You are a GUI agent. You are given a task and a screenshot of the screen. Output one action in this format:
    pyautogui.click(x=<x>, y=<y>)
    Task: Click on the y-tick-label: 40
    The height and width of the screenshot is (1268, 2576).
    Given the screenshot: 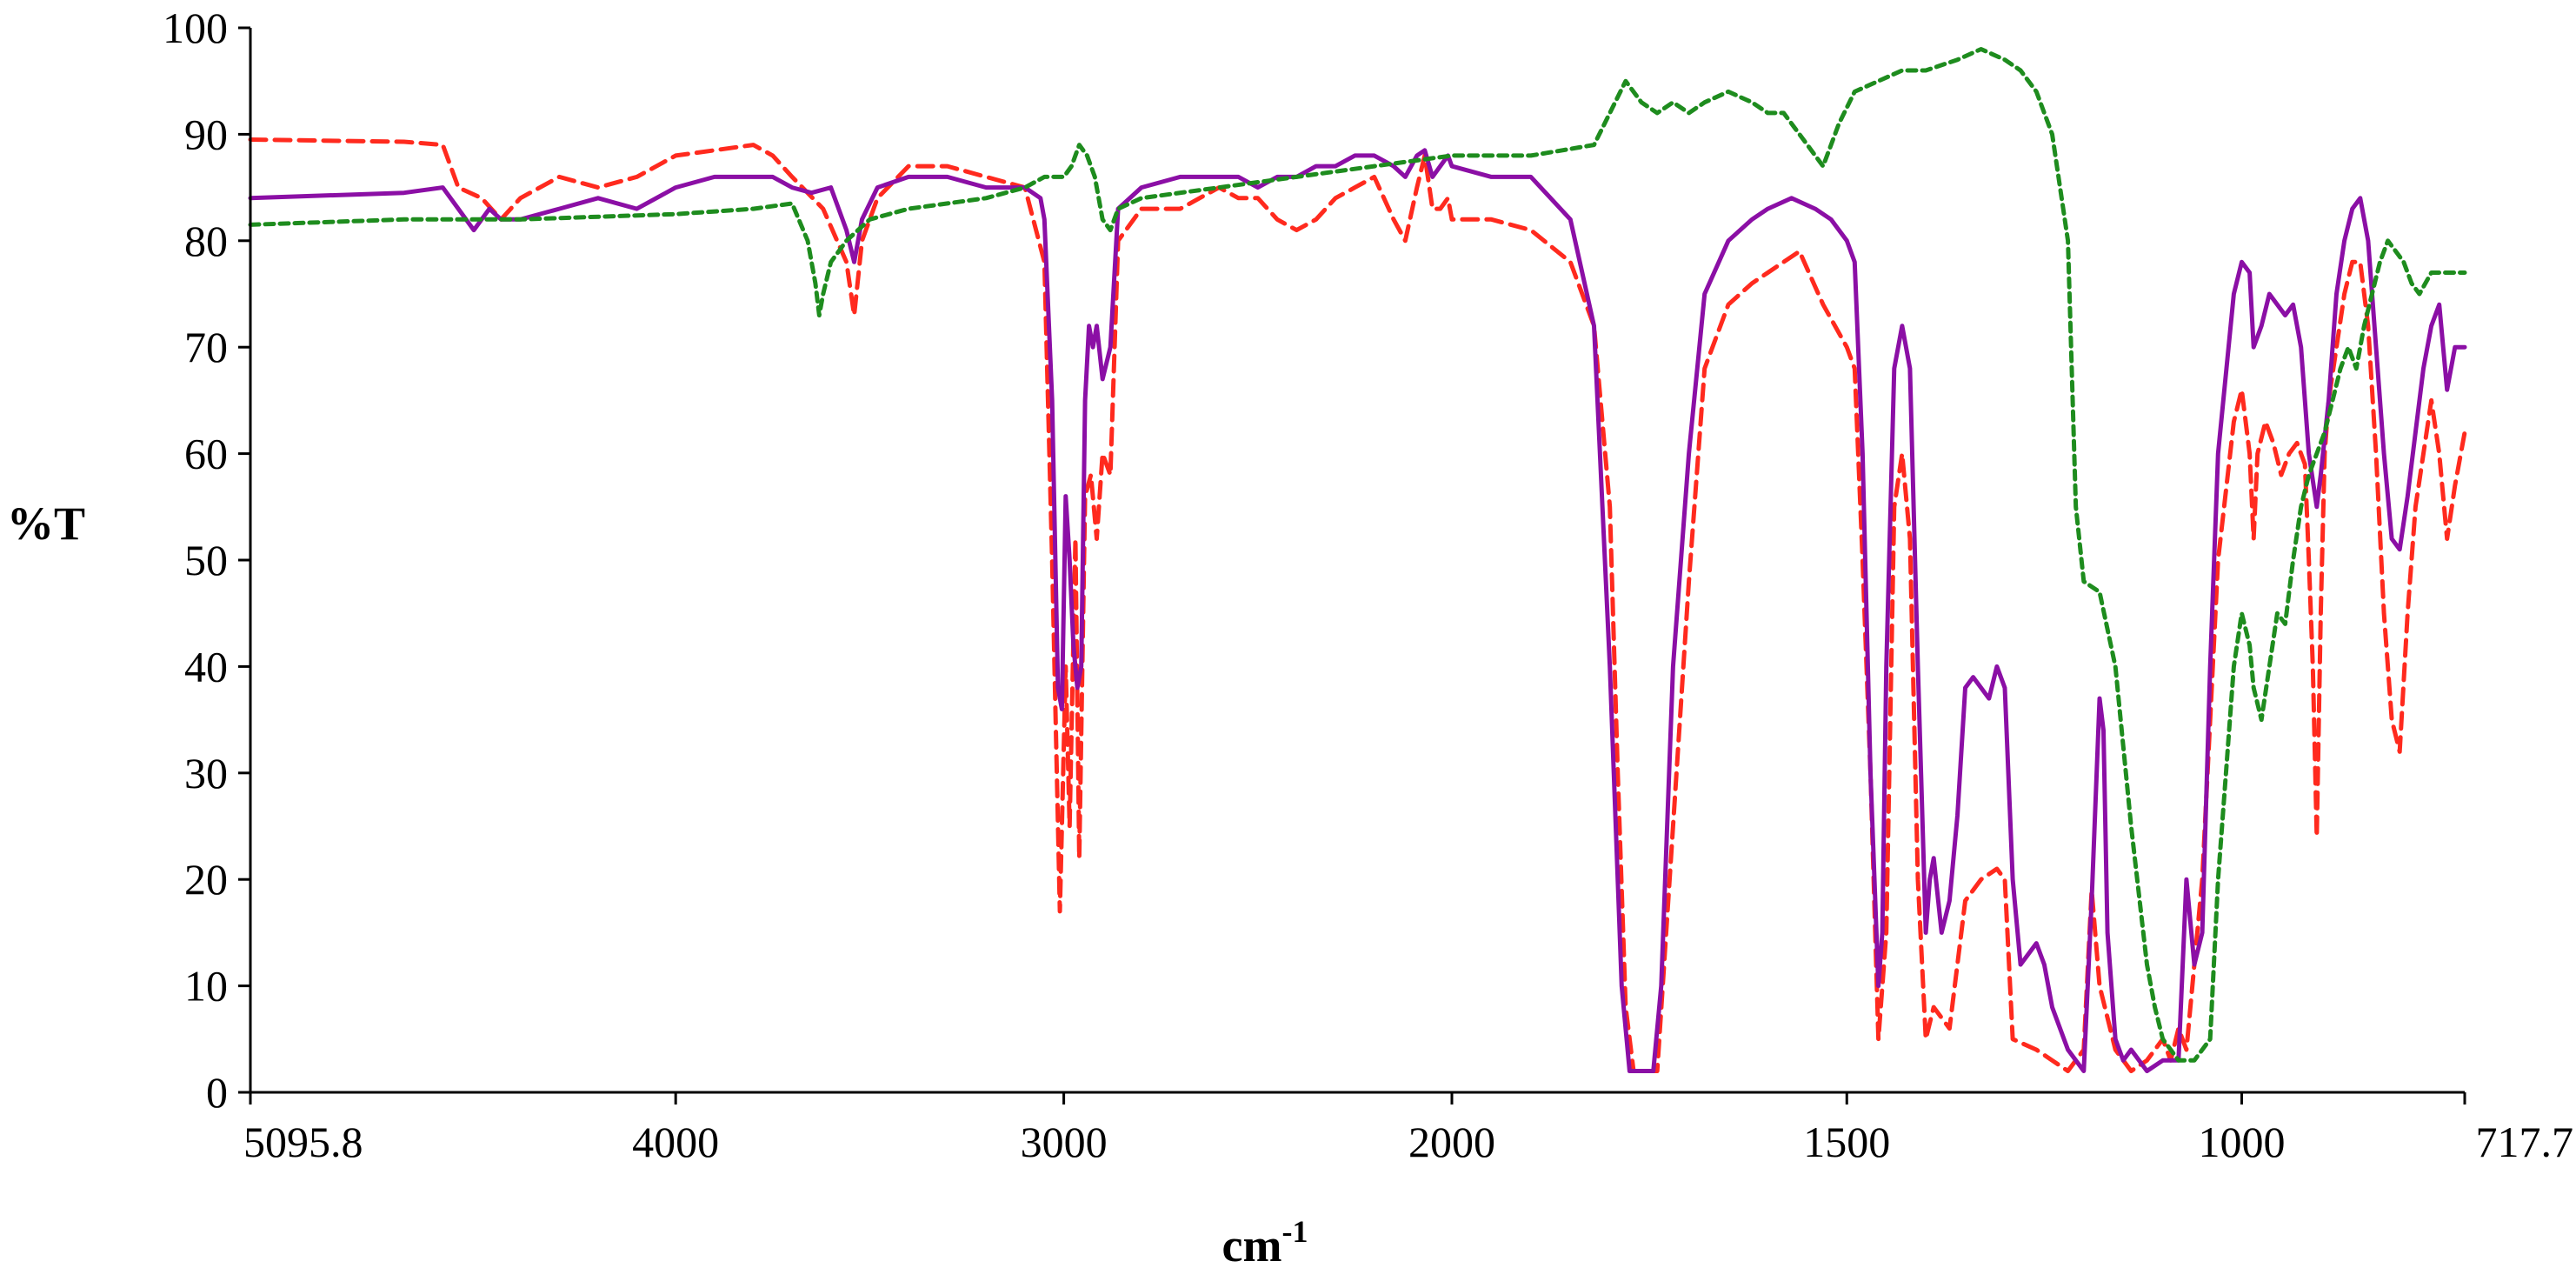 What is the action you would take?
    pyautogui.click(x=206, y=666)
    